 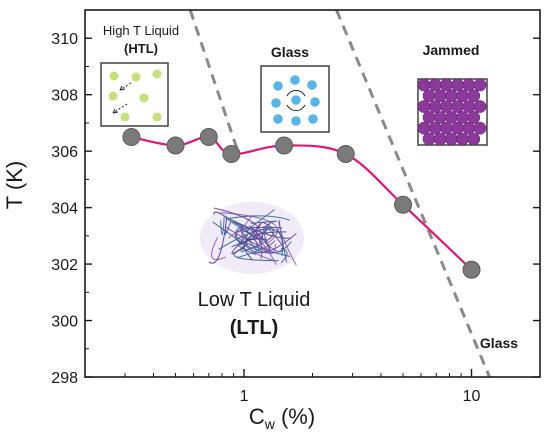 What do you see at coordinates (64, 209) in the screenshot?
I see `y-tick-label: 304` at bounding box center [64, 209].